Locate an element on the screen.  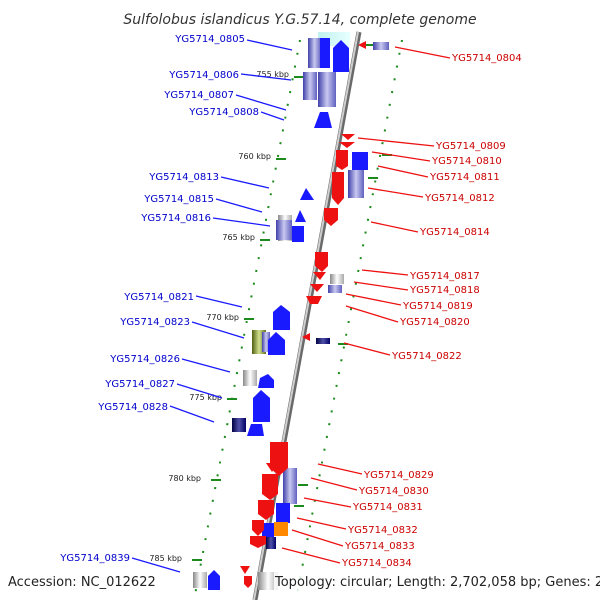
gene-label: YG5714_0829 is located at coordinates (398, 475).